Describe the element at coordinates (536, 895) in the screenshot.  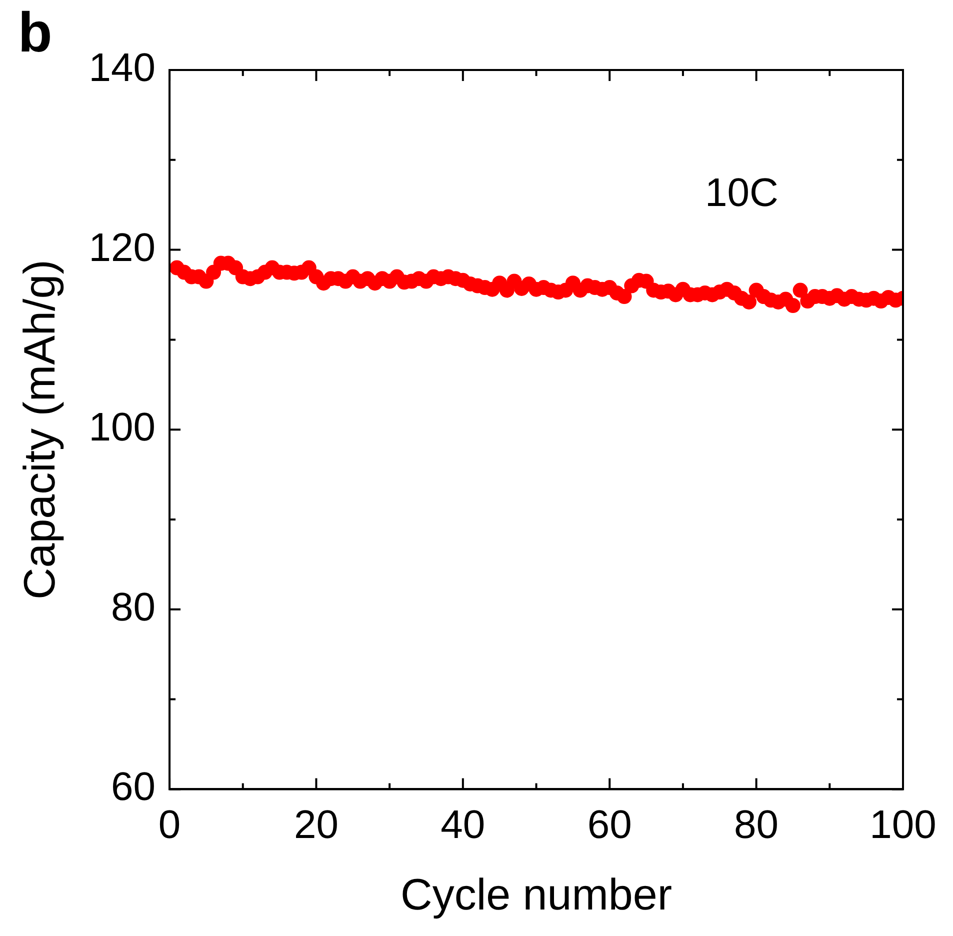
I see `x-axis-title: Cycle number` at that location.